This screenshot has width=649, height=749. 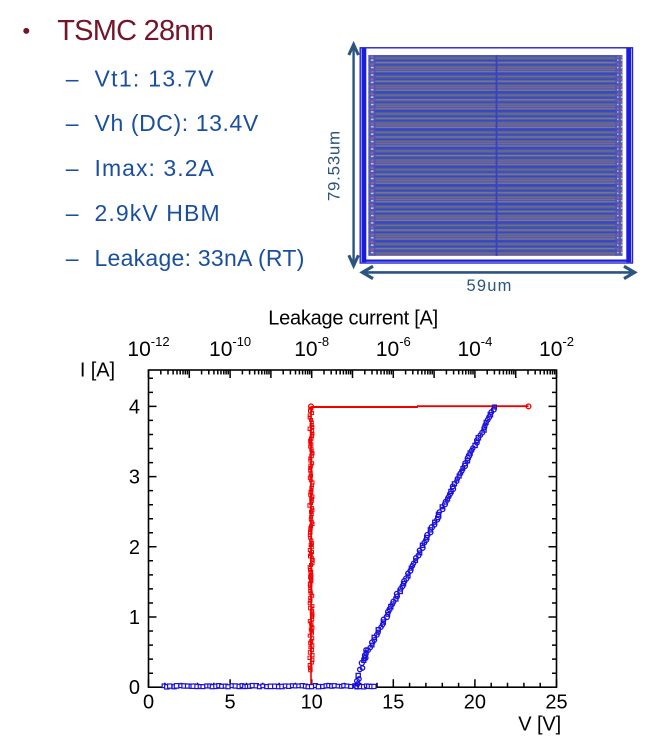 What do you see at coordinates (97, 371) in the screenshot?
I see `svg-text: I [A]` at bounding box center [97, 371].